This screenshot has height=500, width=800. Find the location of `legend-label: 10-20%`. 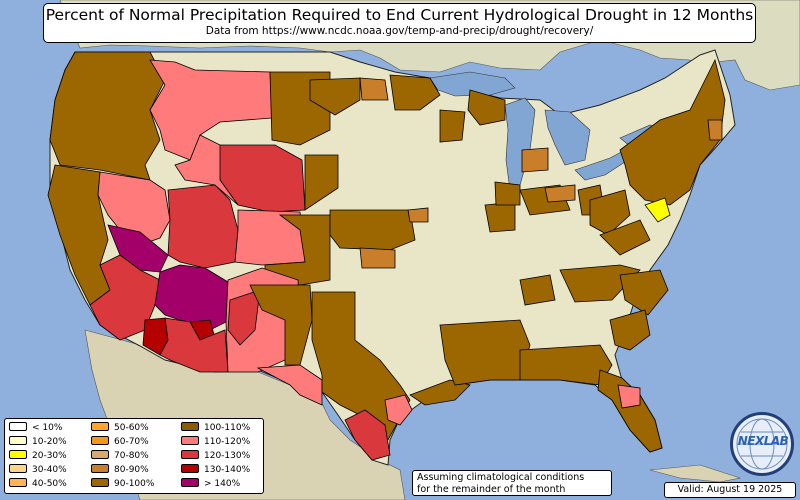

legend-label: 10-20% is located at coordinates (49, 442).